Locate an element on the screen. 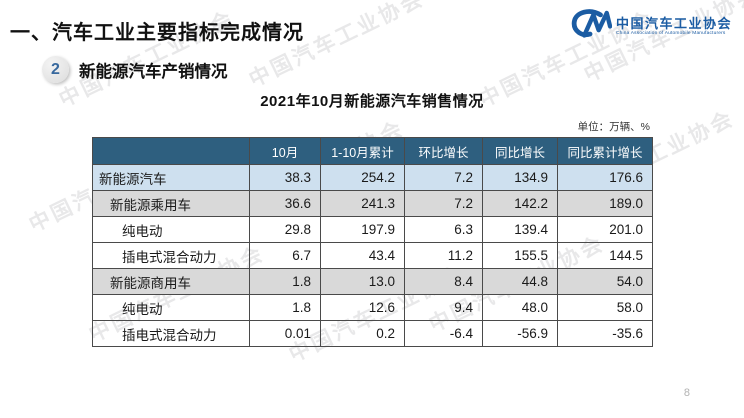  page-number: 8 is located at coordinates (686, 393).